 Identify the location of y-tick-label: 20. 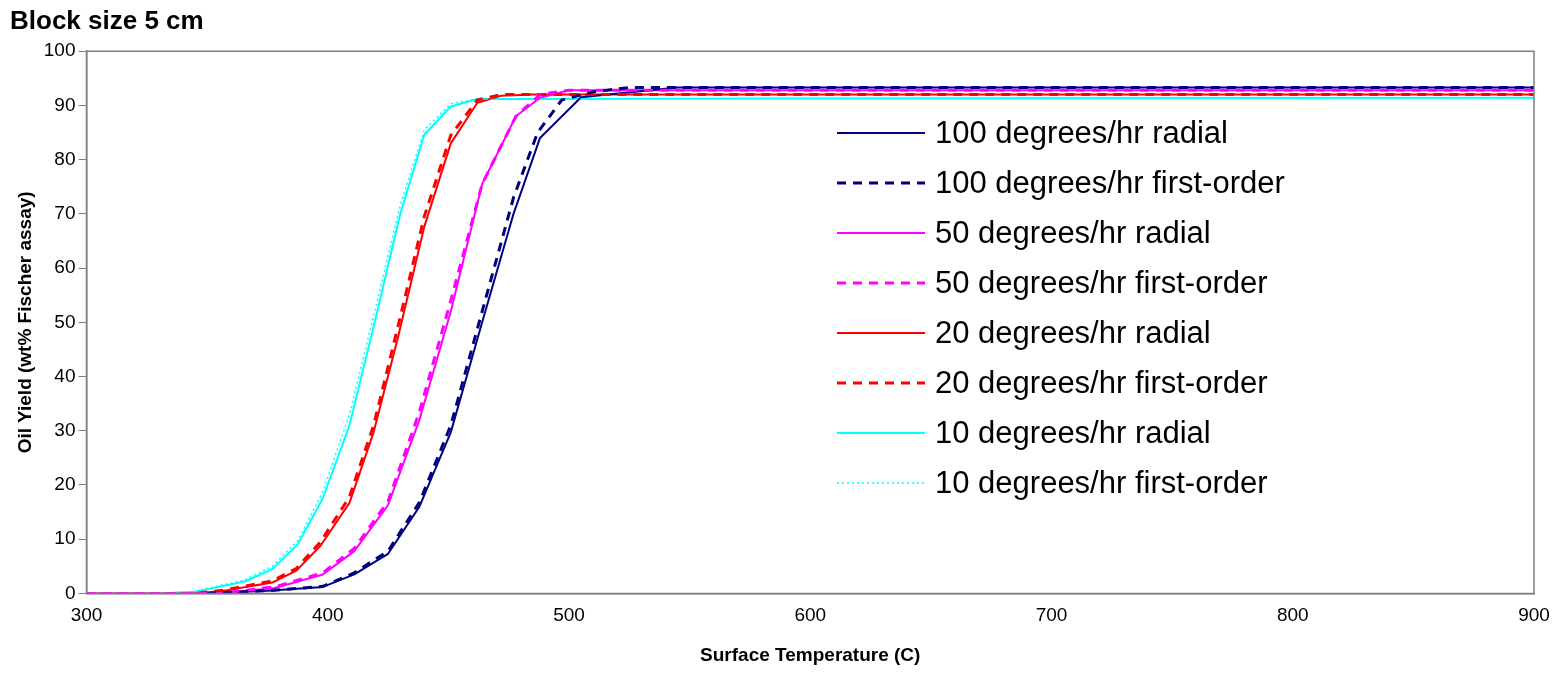
(65, 484).